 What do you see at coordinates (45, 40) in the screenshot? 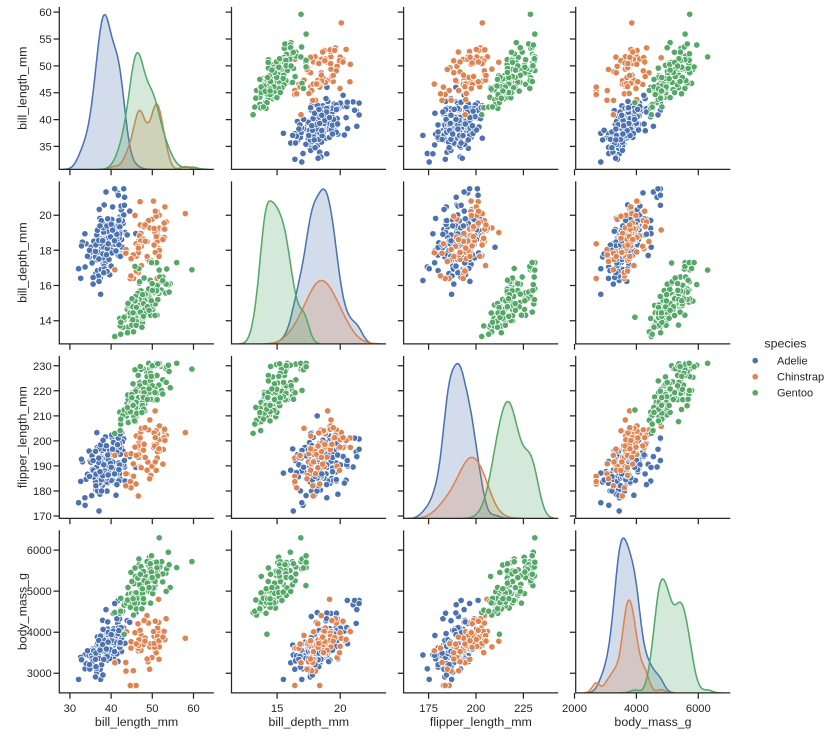
I see `svg-text: 55` at bounding box center [45, 40].